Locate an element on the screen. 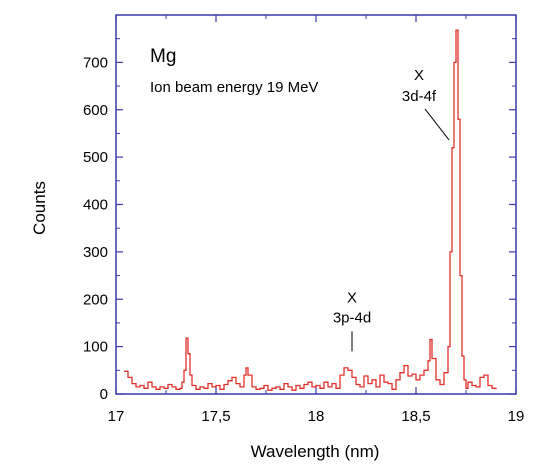  x-axis-label: Wavelength (nm) is located at coordinates (315, 451).